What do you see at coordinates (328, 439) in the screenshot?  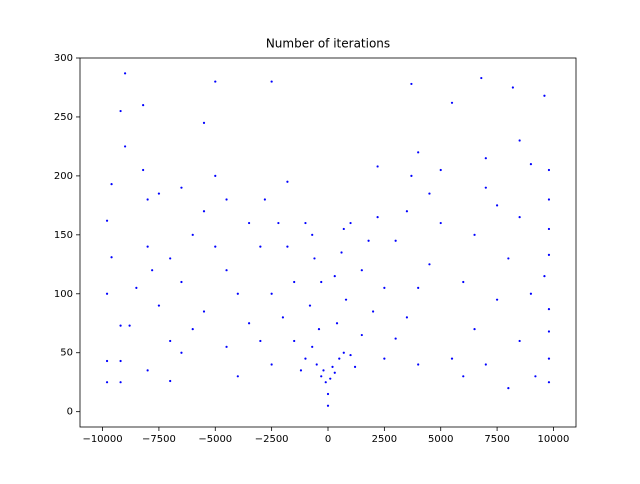 I see `x-tick-label: 0` at bounding box center [328, 439].